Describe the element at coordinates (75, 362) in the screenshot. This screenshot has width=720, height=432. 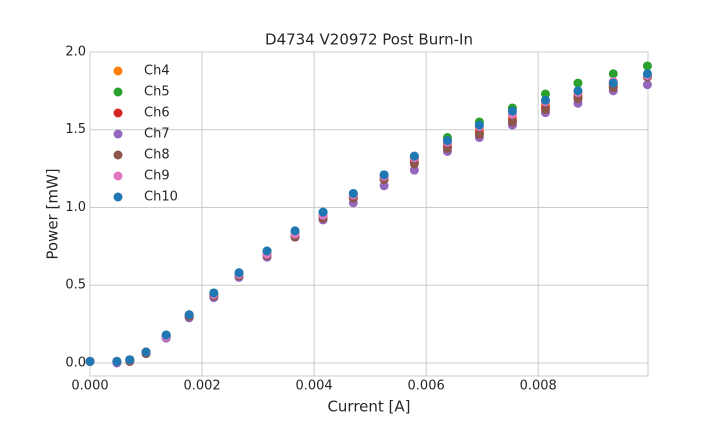
I see `y-tick-label: 0.0` at that location.